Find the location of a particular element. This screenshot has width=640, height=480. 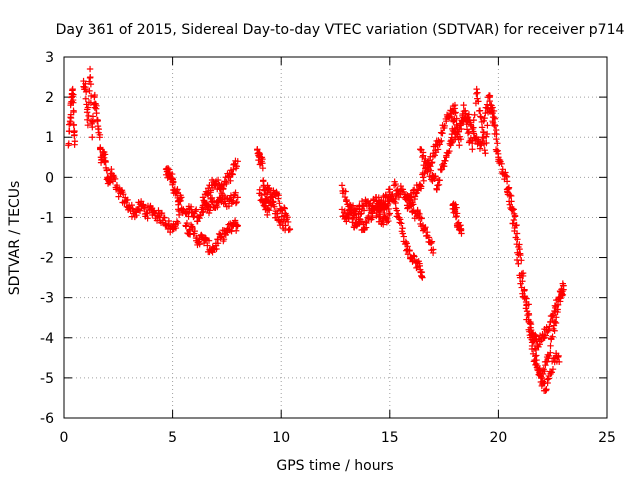

y-tick-label: -6 is located at coordinates (47, 419).